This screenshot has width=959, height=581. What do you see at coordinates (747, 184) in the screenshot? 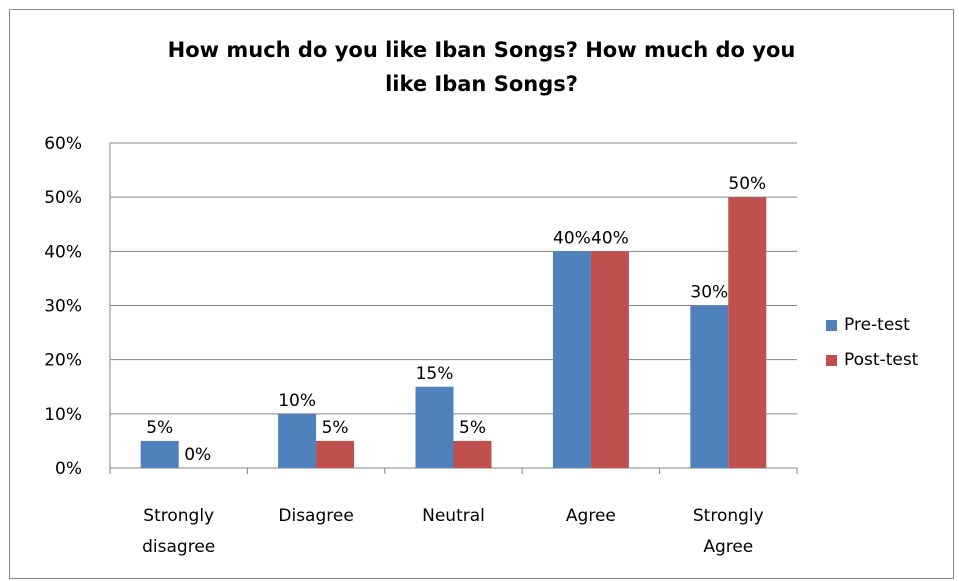
I see `data-label: 50%` at bounding box center [747, 184].